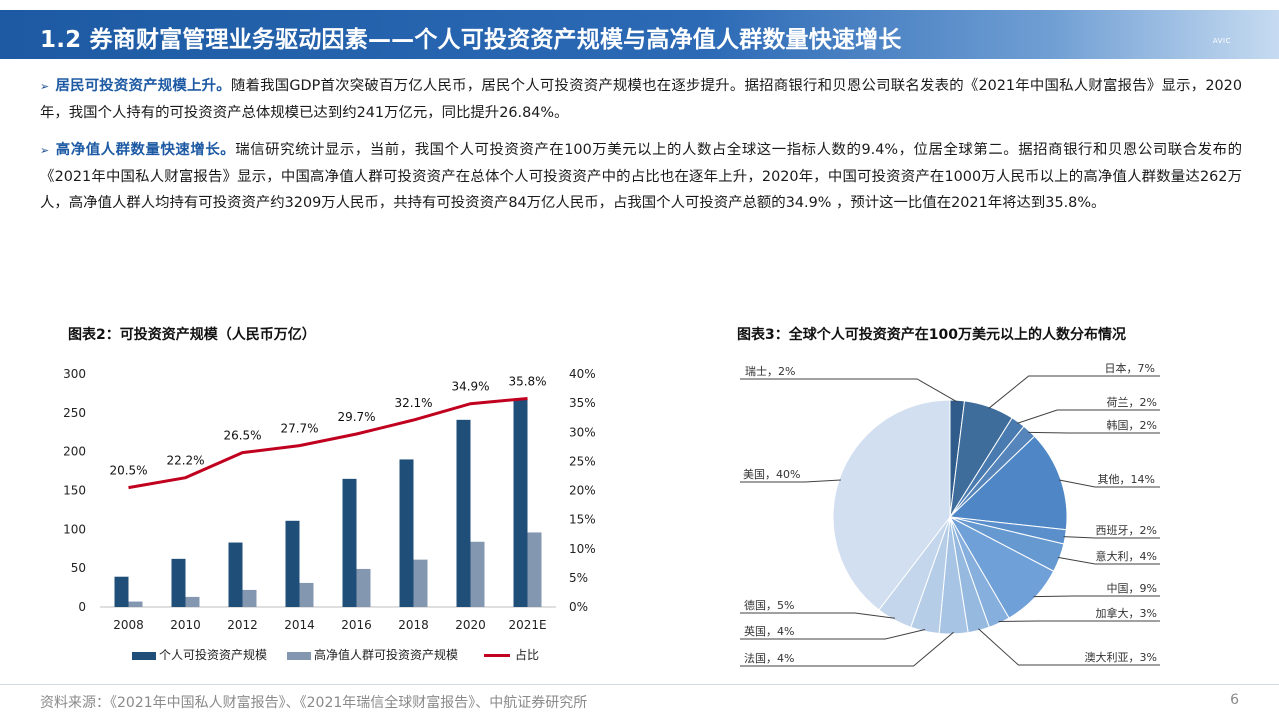 The height and width of the screenshot is (719, 1279). I want to click on y-right-tick-label: 35%, so click(582, 403).